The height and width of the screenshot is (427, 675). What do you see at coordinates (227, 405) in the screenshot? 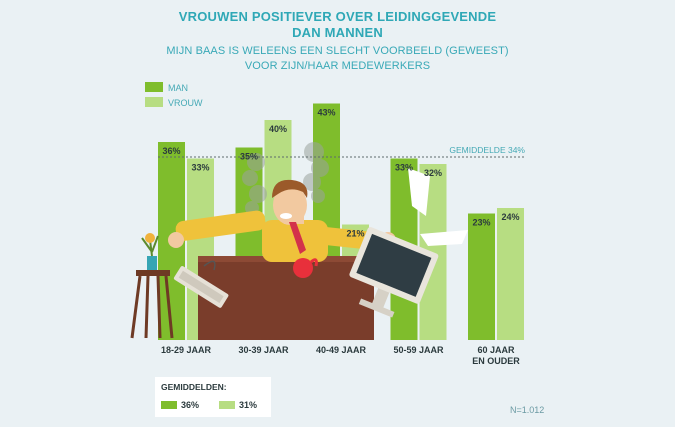
I see `averages-swatch-vrouw` at bounding box center [227, 405].